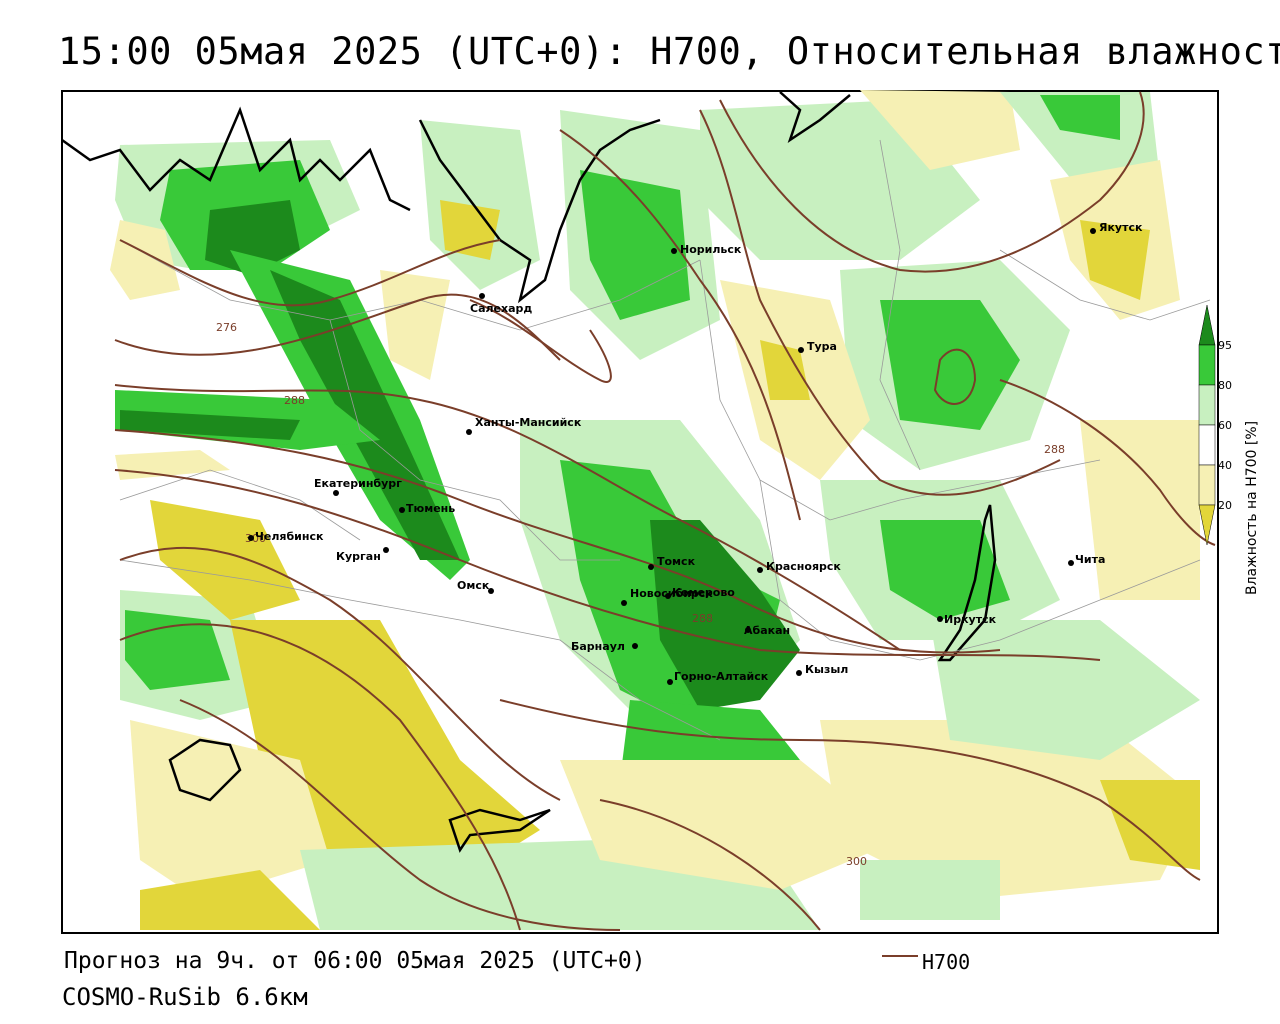  Describe the element at coordinates (1215, 425) in the screenshot. I see `colorbar: 95 80 60 40 20` at that location.